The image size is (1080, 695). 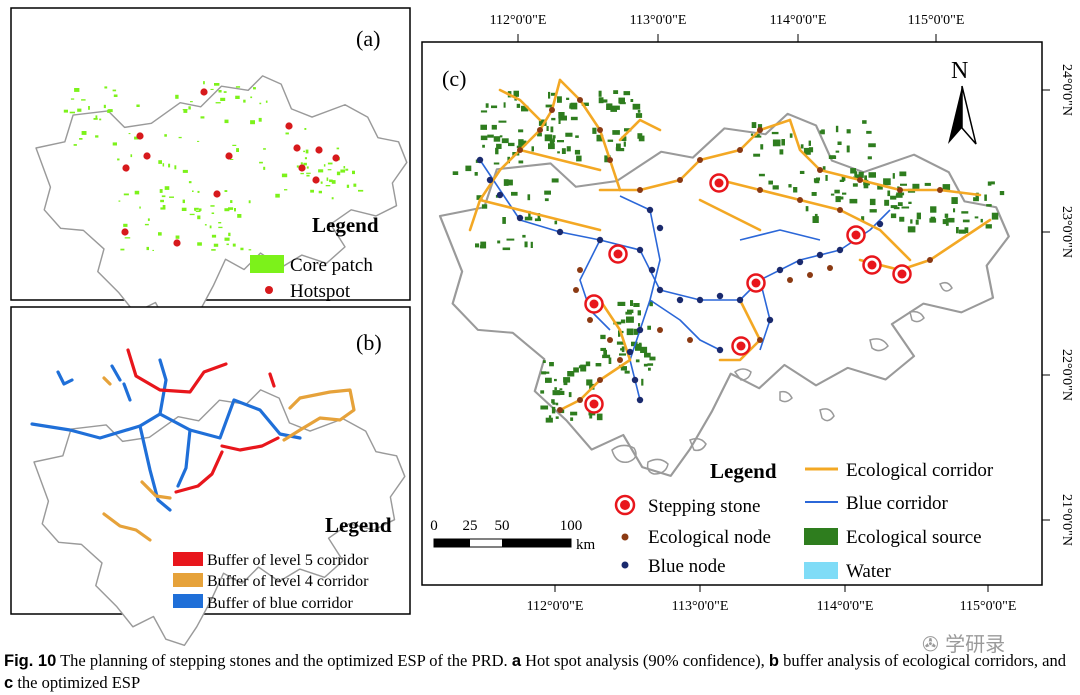 What do you see at coordinates (454, 78) in the screenshot?
I see `panel-c-label: (c)` at bounding box center [454, 78].